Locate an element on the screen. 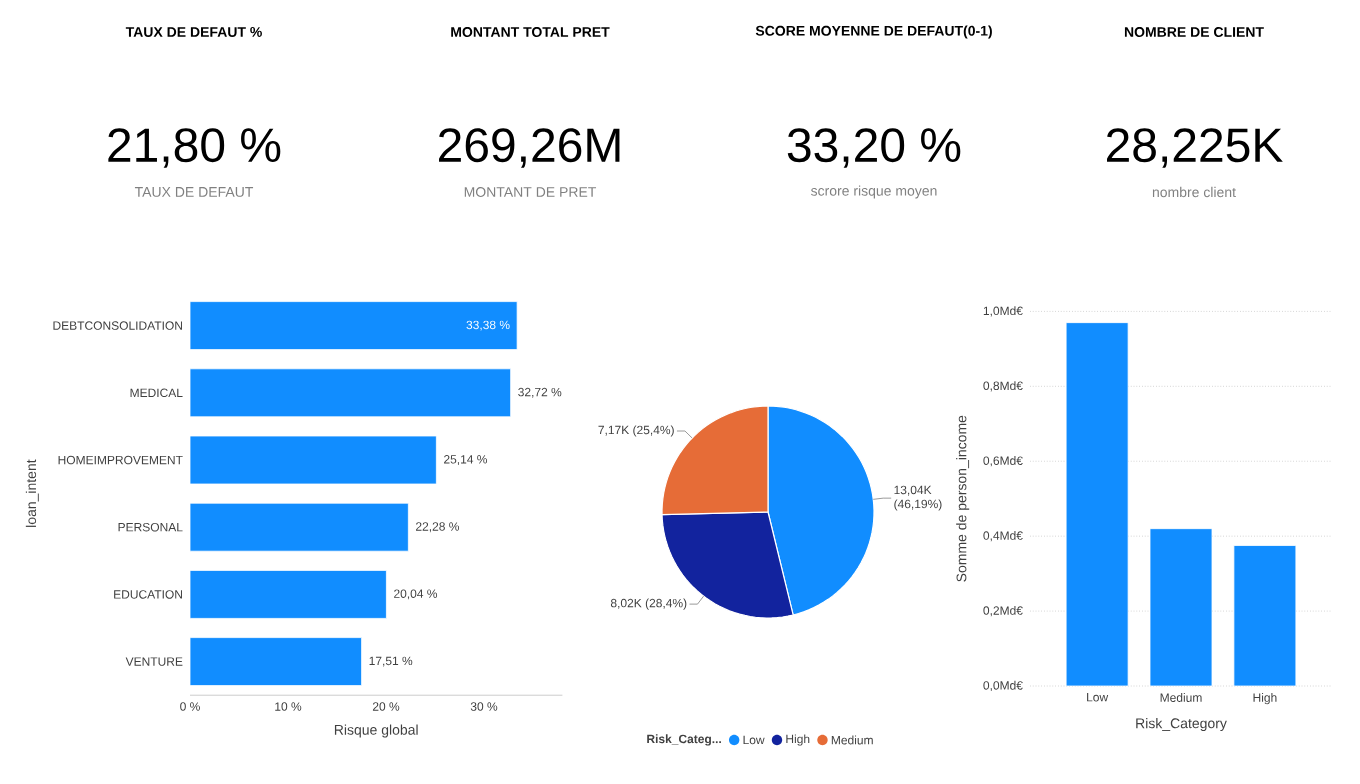 The image size is (1360, 784). text: 269,26M is located at coordinates (529, 148).